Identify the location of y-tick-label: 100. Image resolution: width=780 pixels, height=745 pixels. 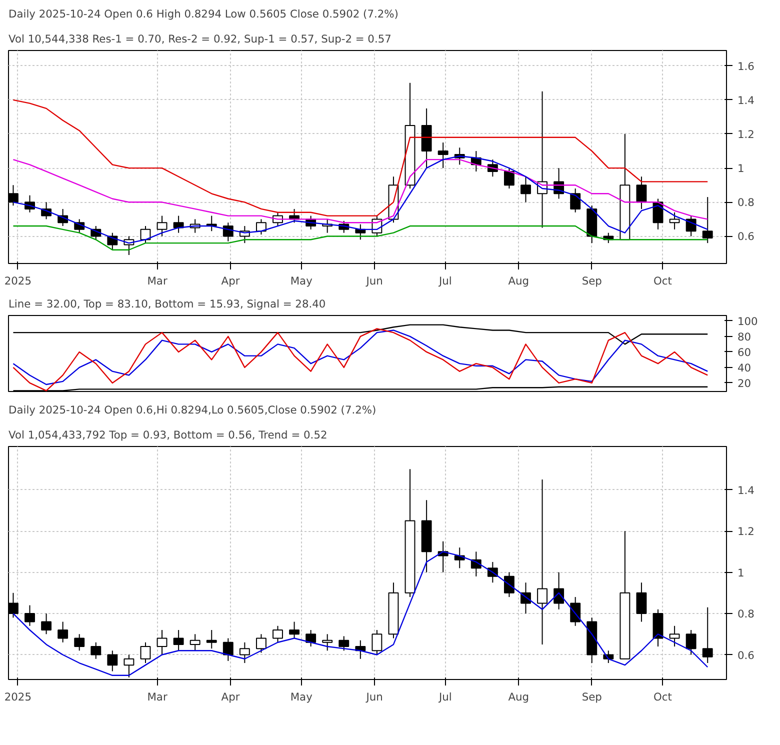
(748, 321).